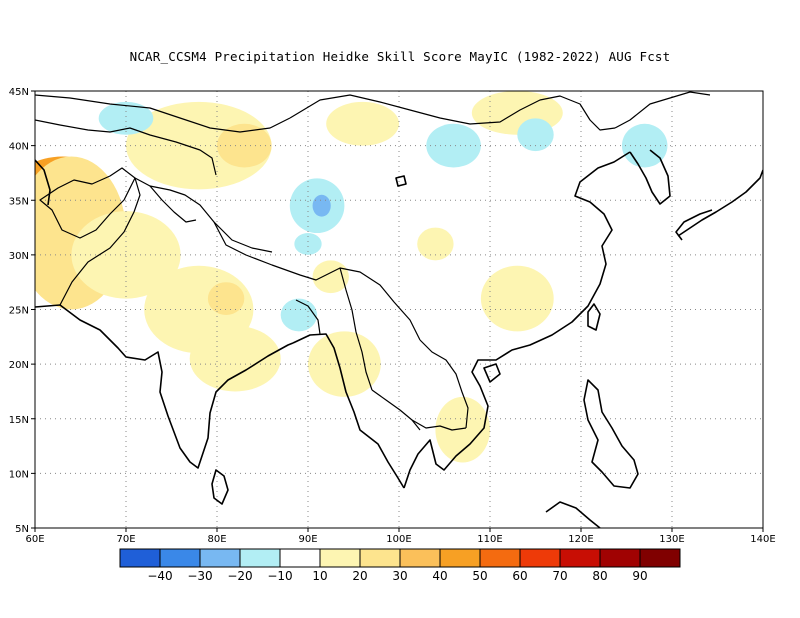 The height and width of the screenshot is (618, 800). Describe the element at coordinates (308, 317) in the screenshot. I see `border-bangladesh` at that location.